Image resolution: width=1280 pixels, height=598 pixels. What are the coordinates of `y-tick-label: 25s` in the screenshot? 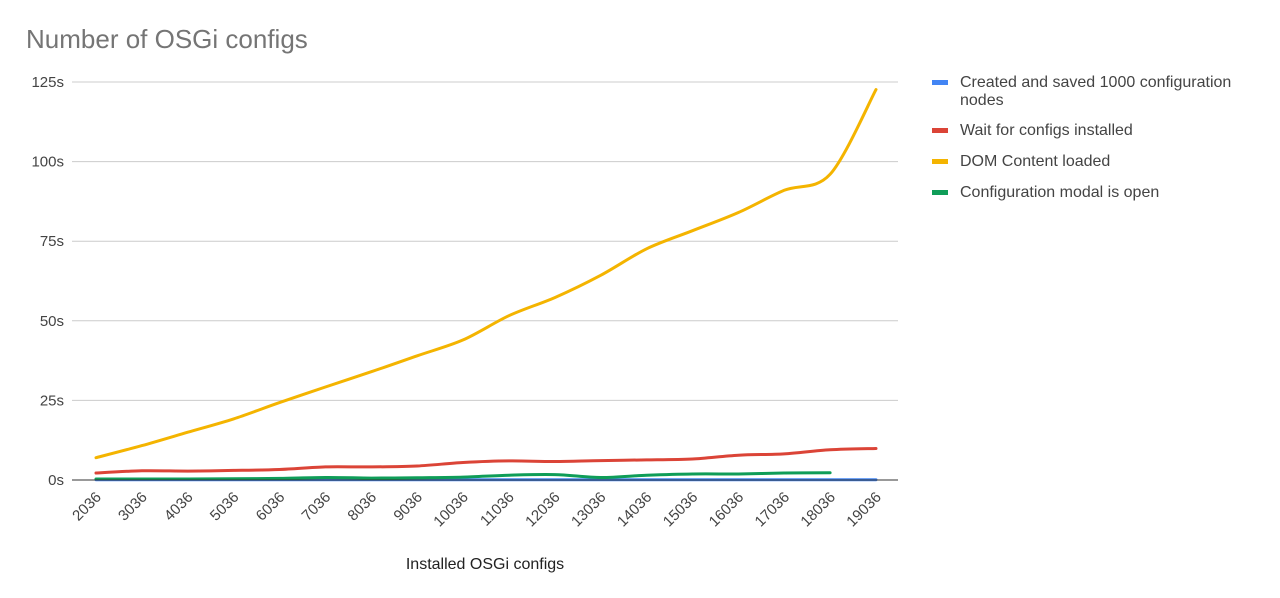 It's located at (52, 400).